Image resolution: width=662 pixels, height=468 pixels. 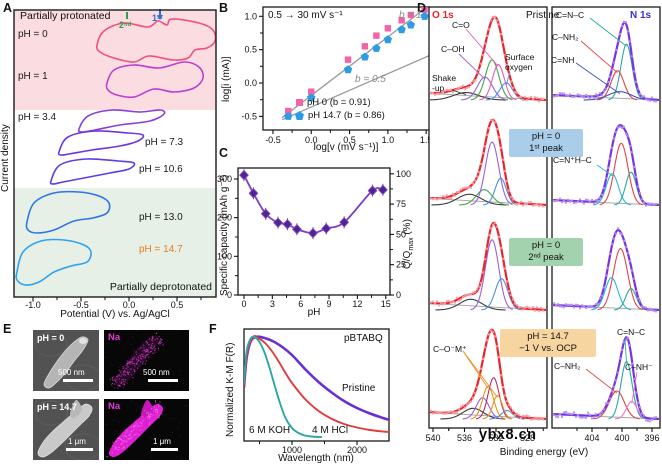 What do you see at coordinates (495, 438) in the screenshot?
I see `svg-text: 532` at bounding box center [495, 438].